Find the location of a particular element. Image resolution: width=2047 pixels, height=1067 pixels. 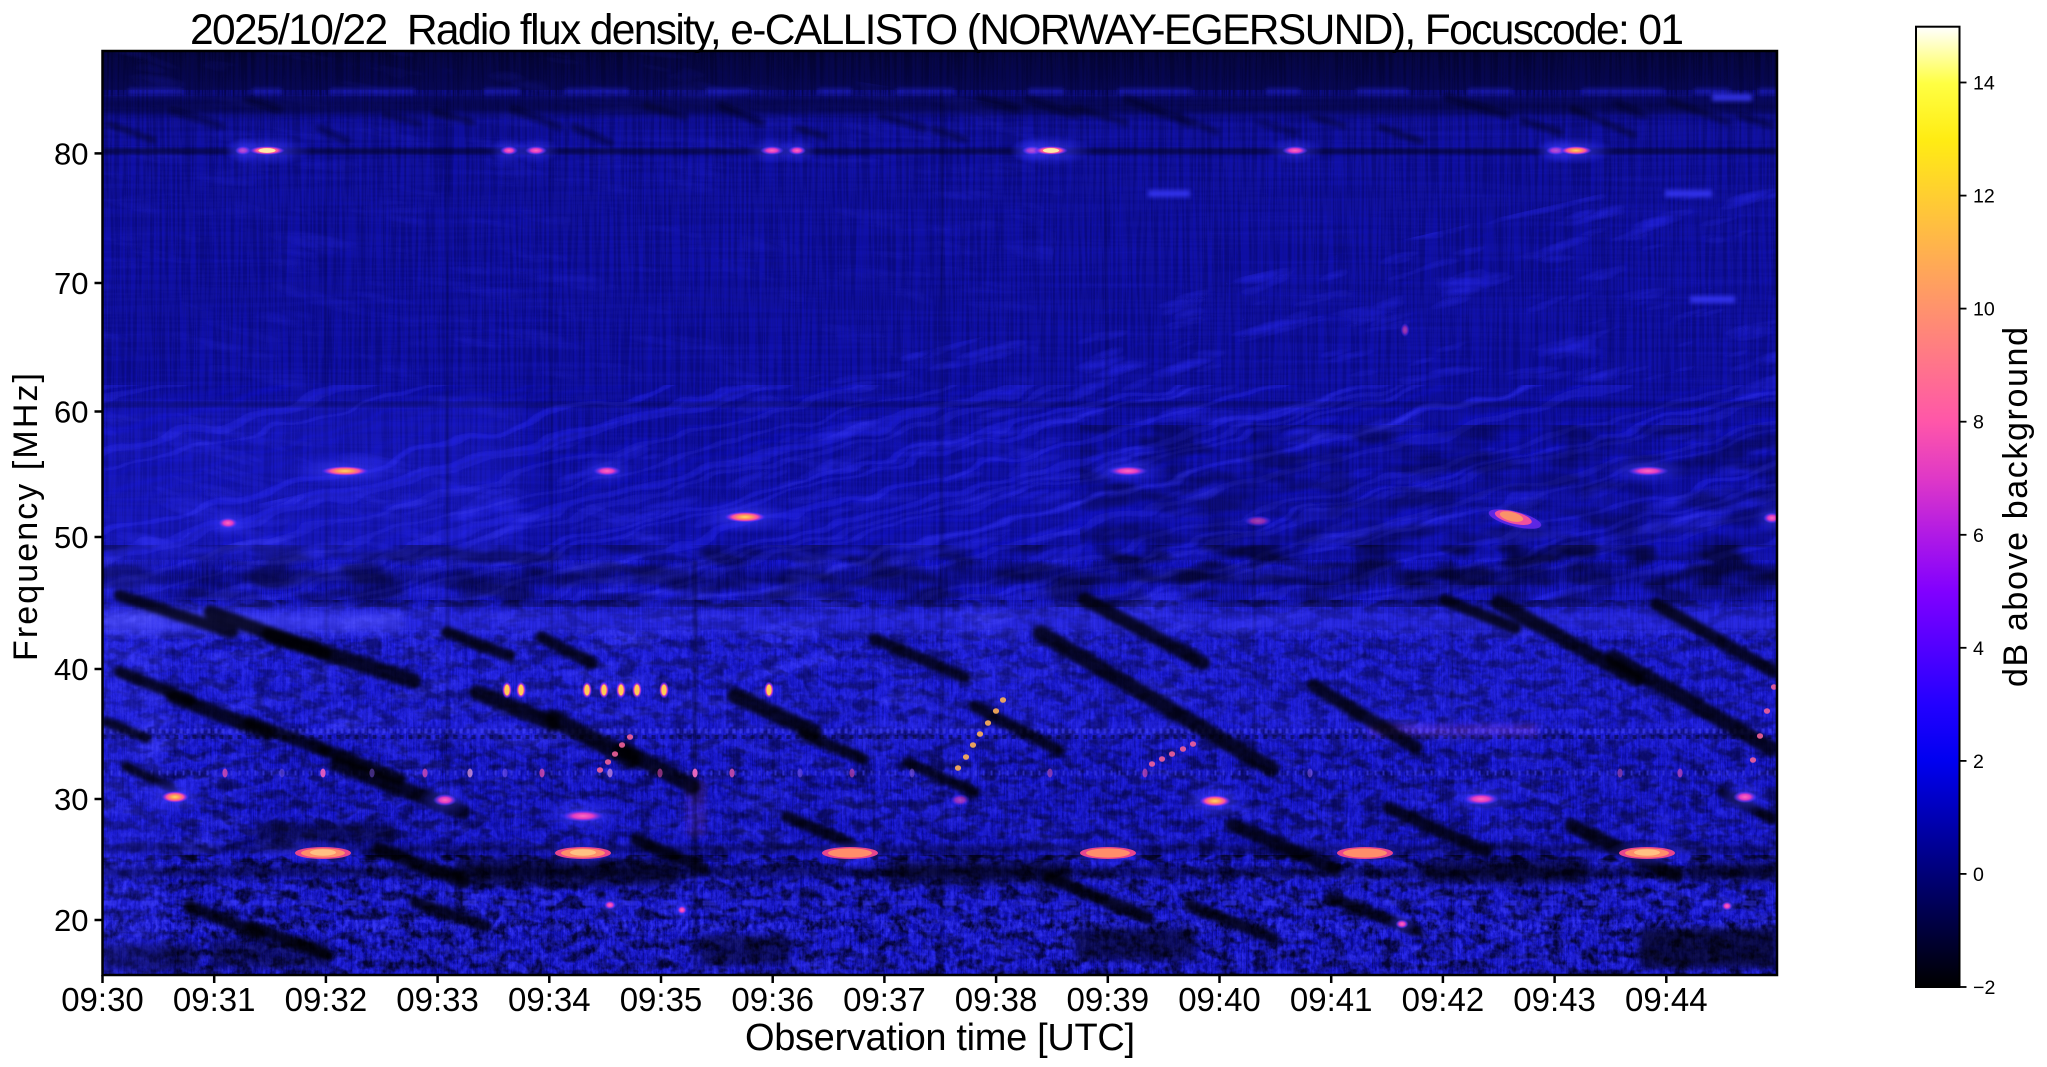

svg-text: 09:44 is located at coordinates (1666, 999).